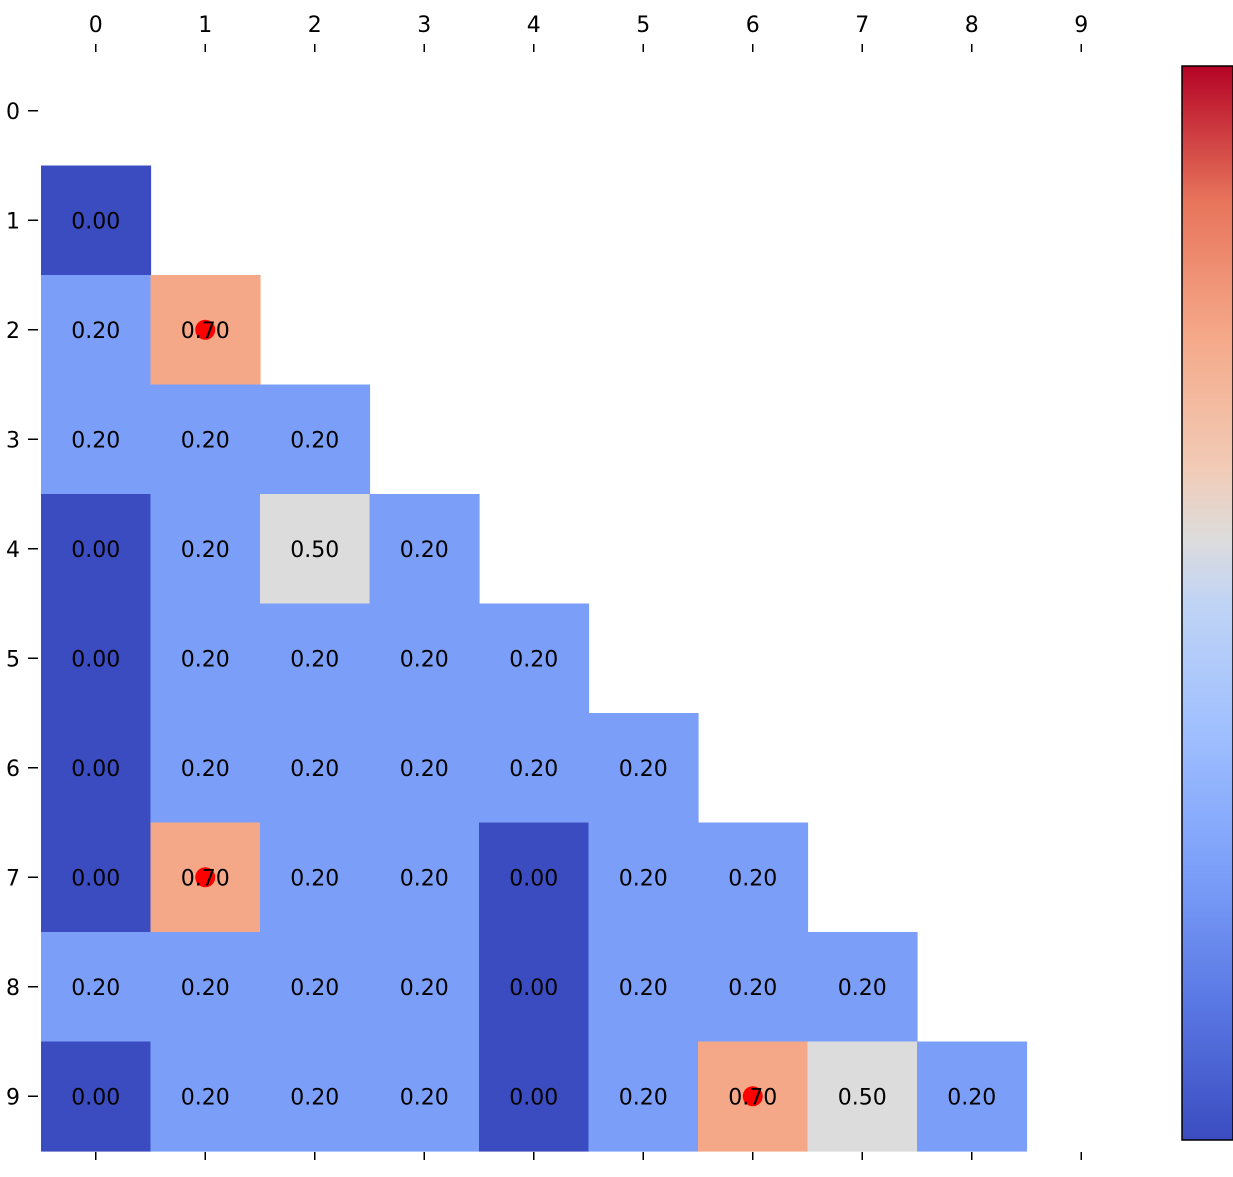 Image resolution: width=1233 pixels, height=1177 pixels. I want to click on cell-label-r6-c4: 0.20, so click(533, 769).